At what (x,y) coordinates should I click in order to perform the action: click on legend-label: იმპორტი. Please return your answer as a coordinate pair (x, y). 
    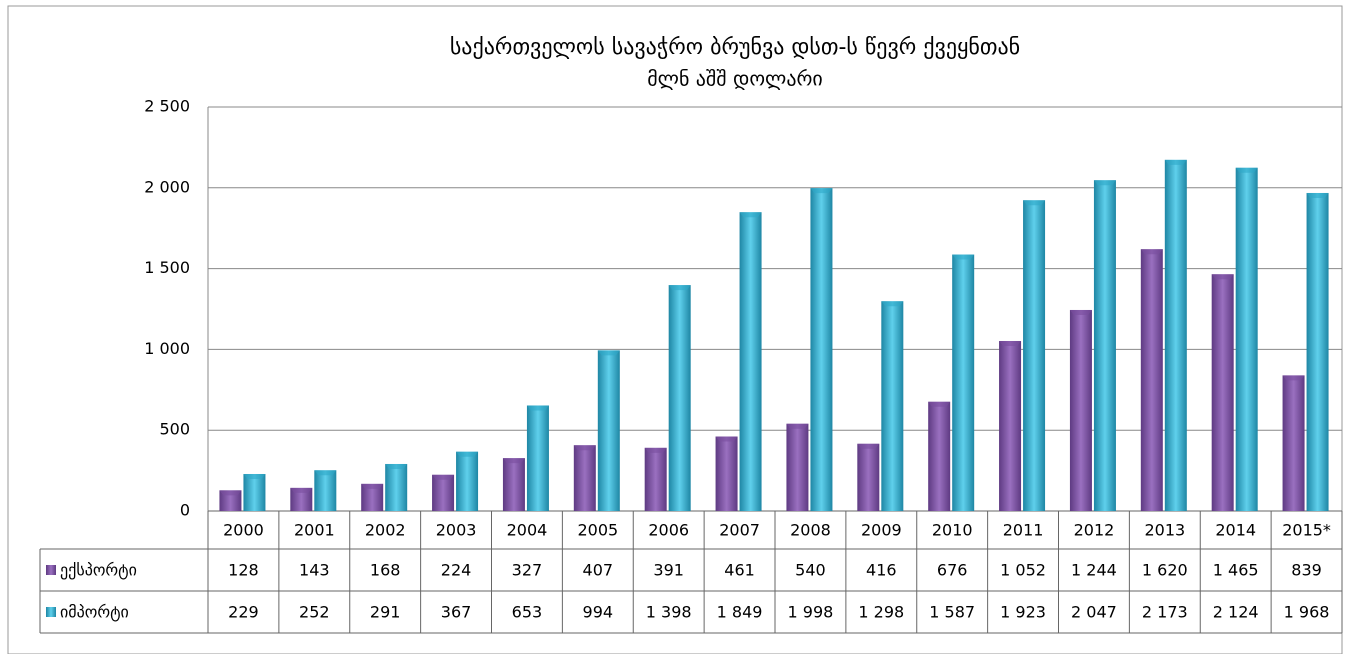
    Looking at the image, I should click on (94, 612).